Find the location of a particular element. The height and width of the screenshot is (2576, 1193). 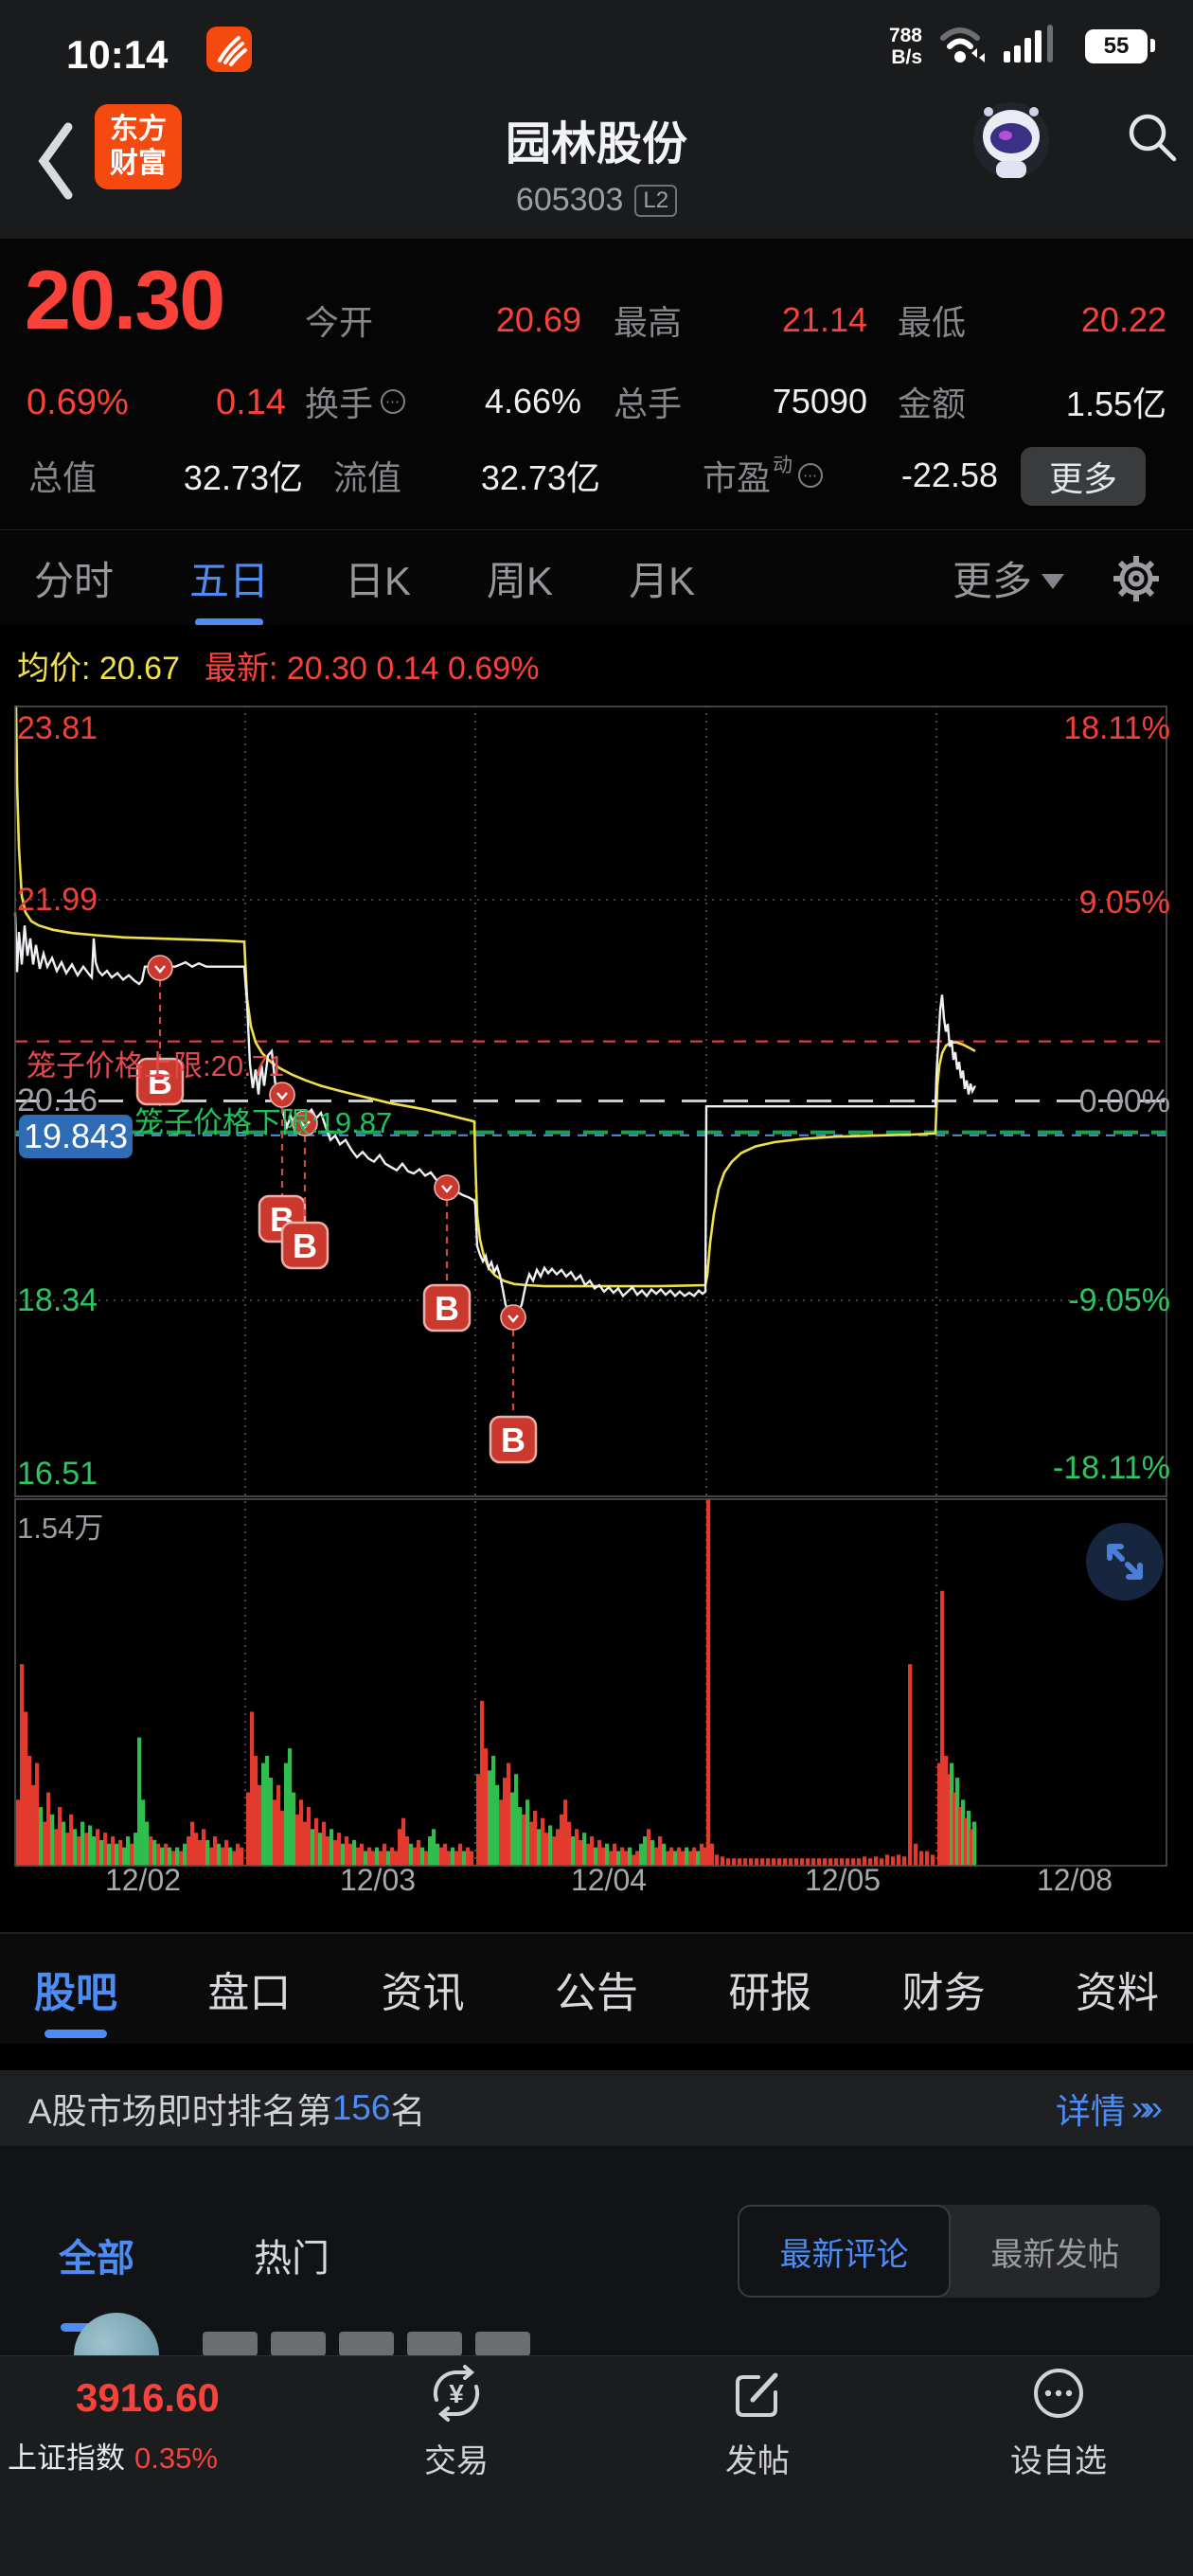

date-label: 12/03 is located at coordinates (378, 1880).